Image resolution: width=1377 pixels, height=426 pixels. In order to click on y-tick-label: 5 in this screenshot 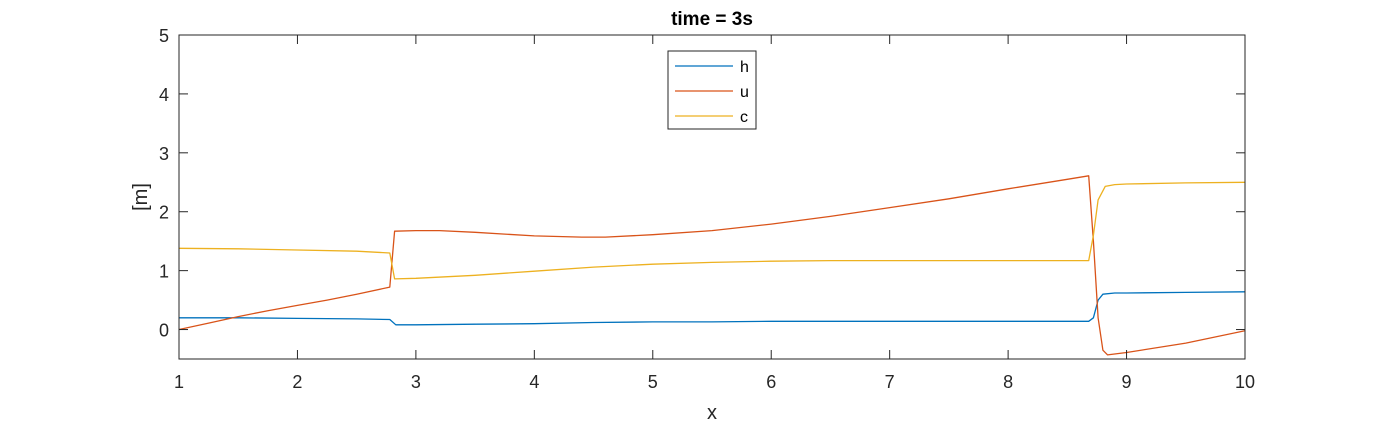, I will do `click(164, 36)`.